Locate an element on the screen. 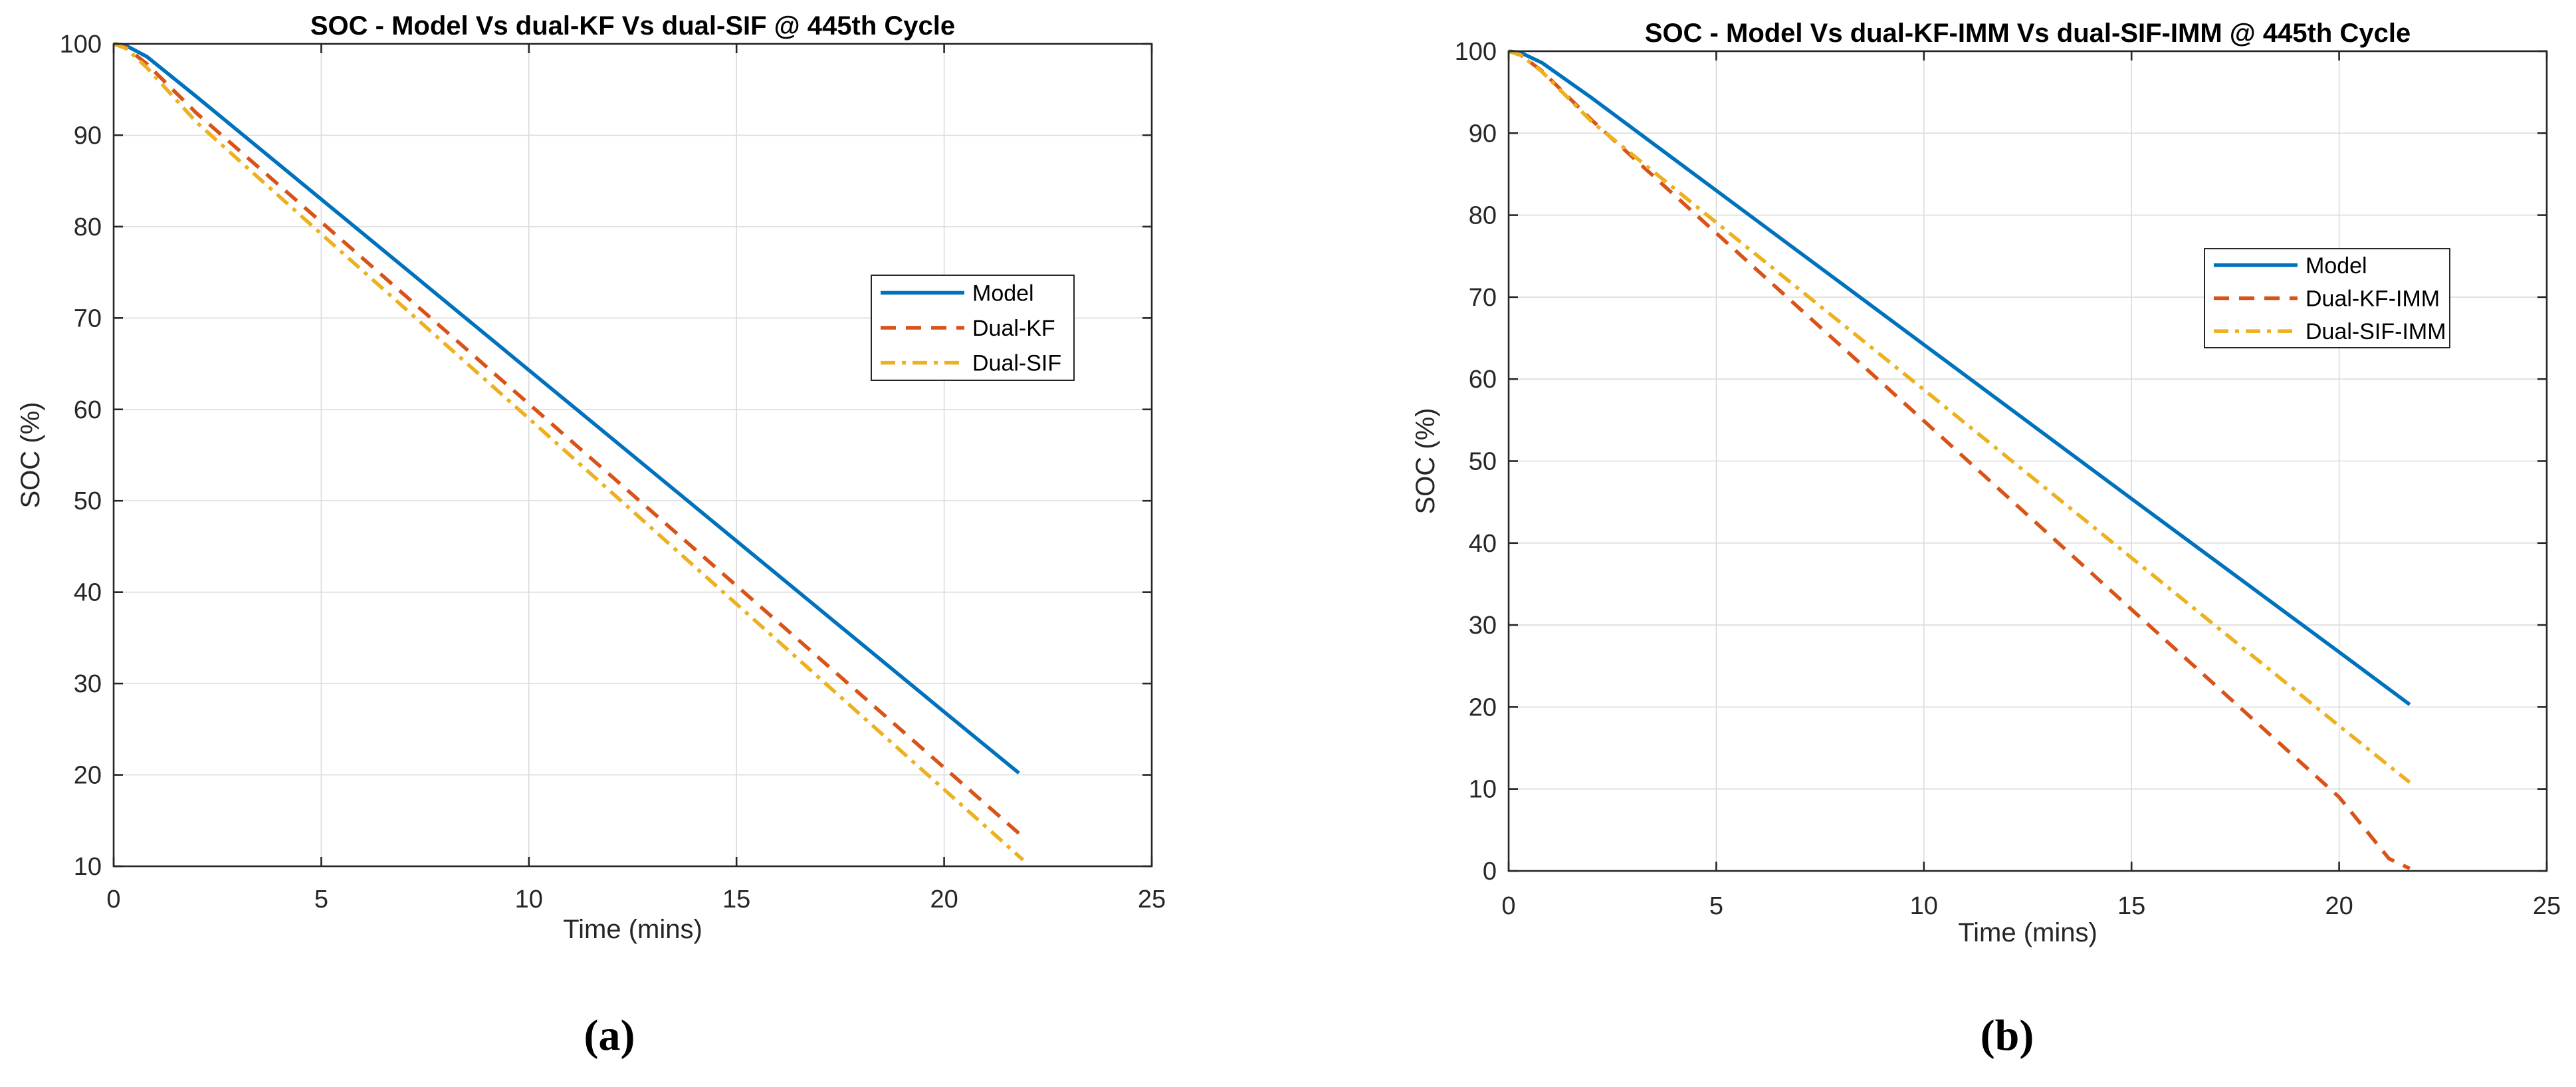 The width and height of the screenshot is (2576, 1087). legend-label-dual-sif-imm: Dual-SIF-IMM is located at coordinates (2376, 331).